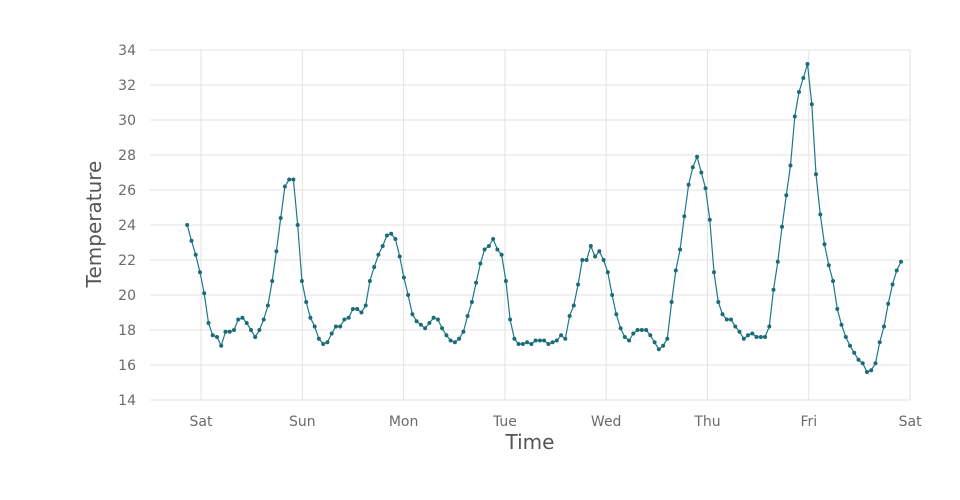 This screenshot has width=960, height=500. Describe the element at coordinates (127, 121) in the screenshot. I see `y-tick-label: 30` at that location.